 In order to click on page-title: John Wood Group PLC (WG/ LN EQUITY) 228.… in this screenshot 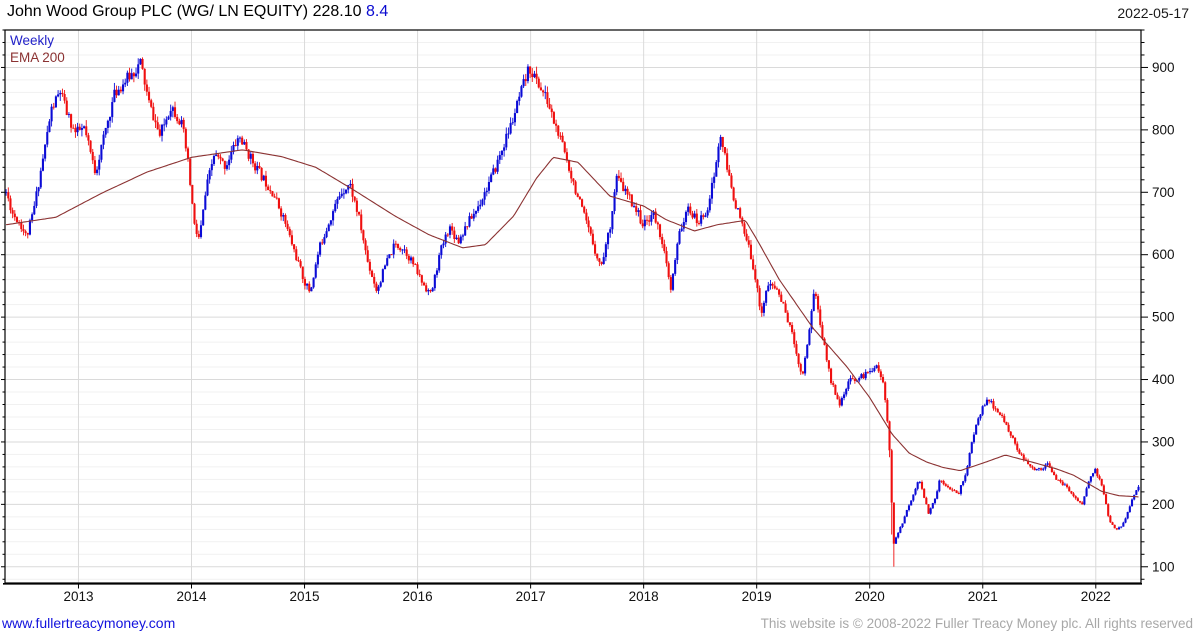, I will do `click(197, 12)`.